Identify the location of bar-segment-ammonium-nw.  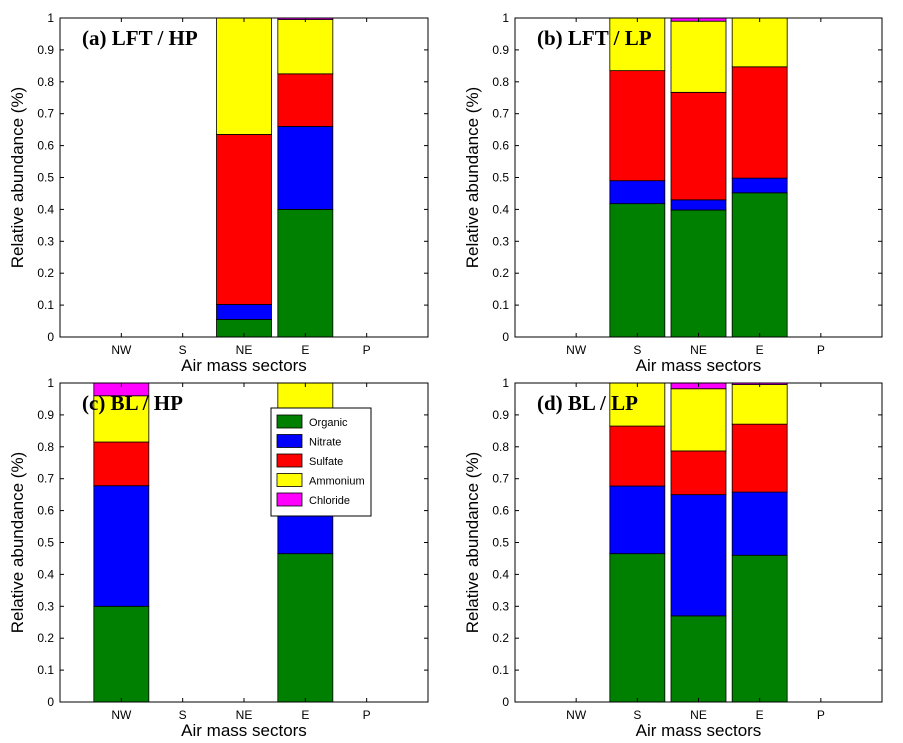
(121, 419).